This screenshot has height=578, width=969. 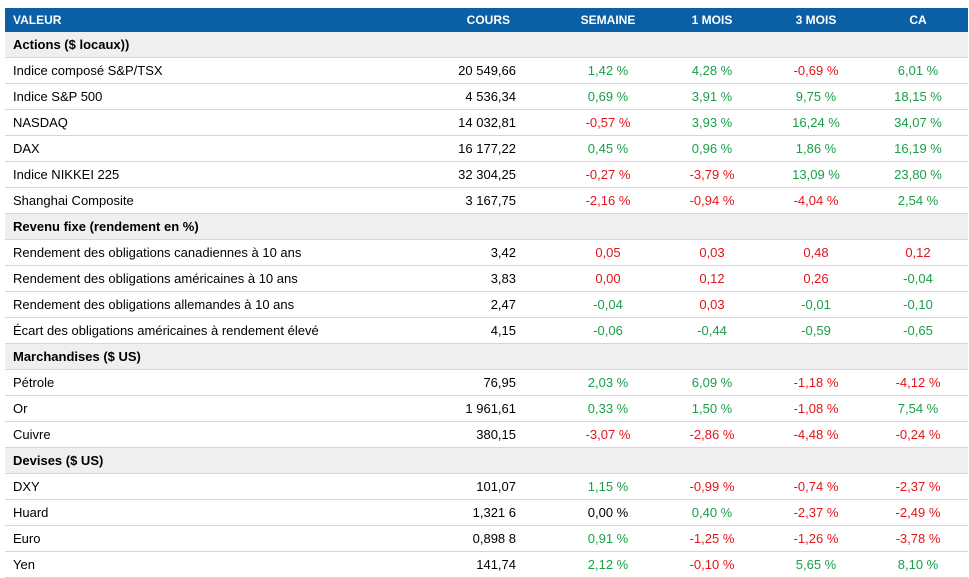 What do you see at coordinates (205, 564) in the screenshot?
I see `row-label: Yen` at bounding box center [205, 564].